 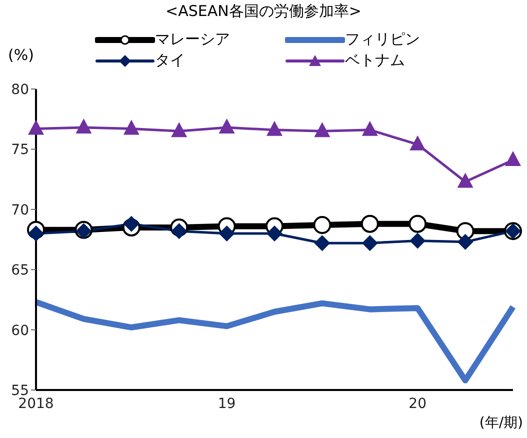 What do you see at coordinates (417, 404) in the screenshot?
I see `x-tick-label: 20` at bounding box center [417, 404].